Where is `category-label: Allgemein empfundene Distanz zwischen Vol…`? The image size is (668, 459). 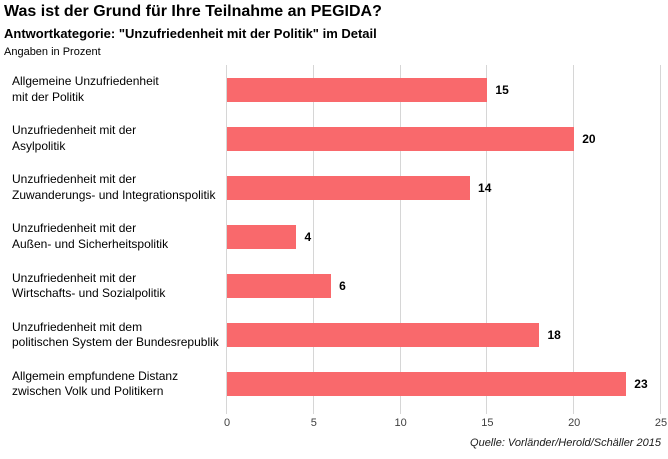 category-label: Allgemein empfundene Distanz zwischen Vol… is located at coordinates (113, 384).